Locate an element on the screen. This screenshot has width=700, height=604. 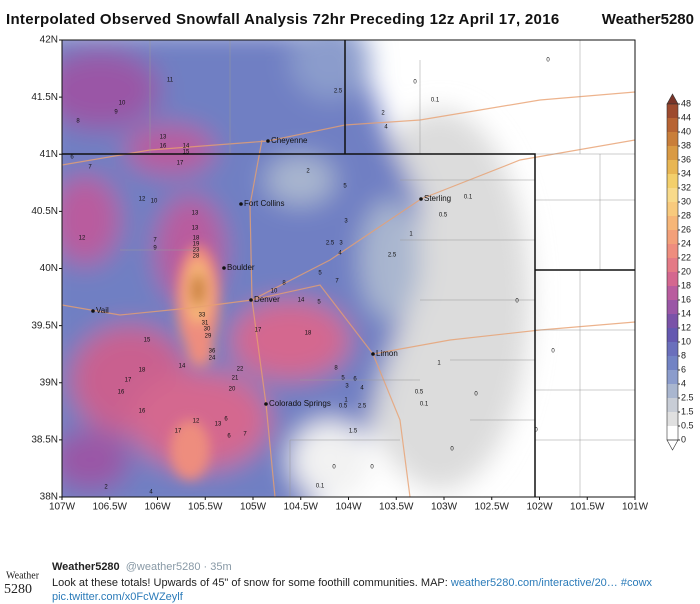
colorbar-label: 4 is located at coordinates (683, 383).